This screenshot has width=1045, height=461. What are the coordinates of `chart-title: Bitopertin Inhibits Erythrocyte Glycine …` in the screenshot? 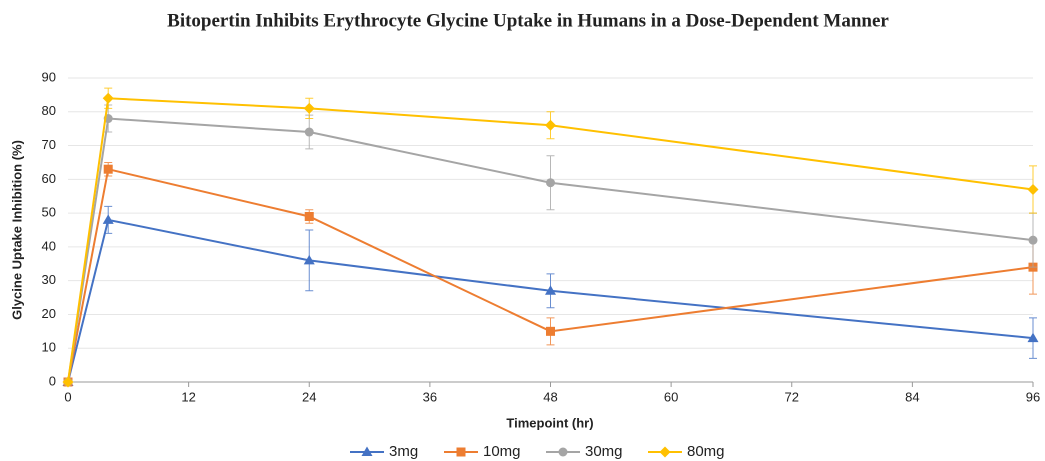 It's located at (528, 20).